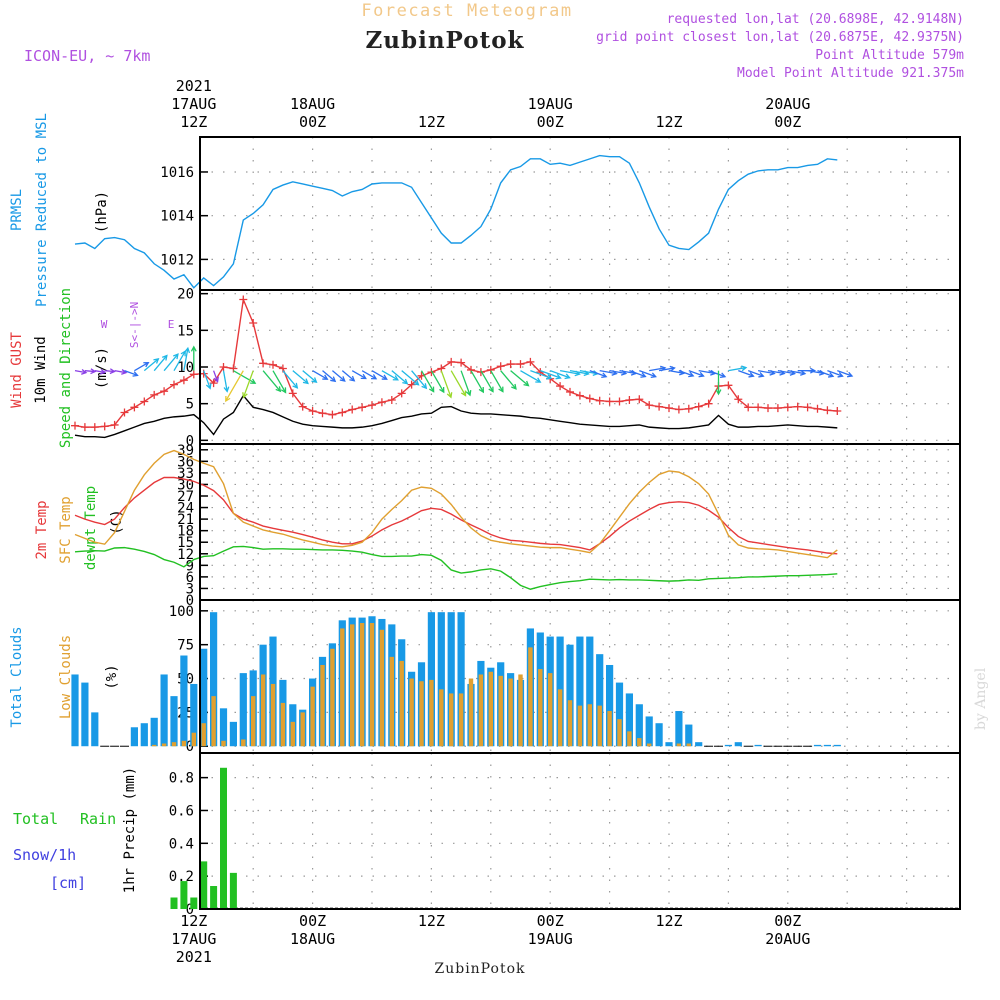 This screenshot has width=1000, height=1000. Describe the element at coordinates (185, 368) in the screenshot. I see `y-tick-label: 10` at that location.